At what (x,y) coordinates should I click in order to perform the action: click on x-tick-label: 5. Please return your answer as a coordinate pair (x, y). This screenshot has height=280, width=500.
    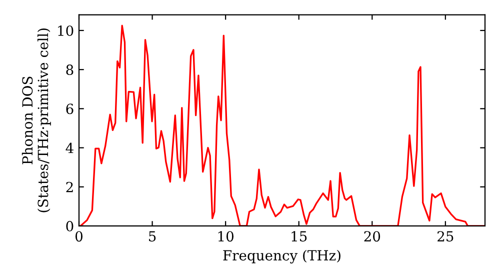
    Looking at the image, I should click on (152, 236).